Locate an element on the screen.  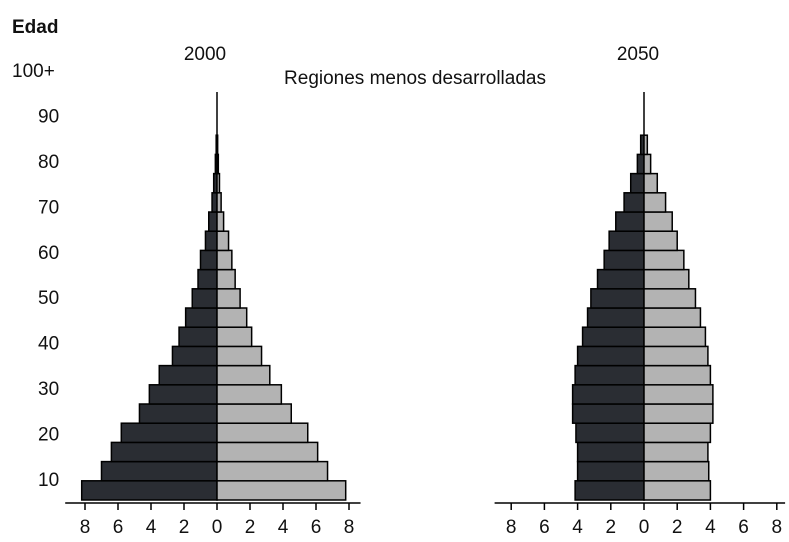
y-tick-label: 100+ is located at coordinates (33, 71).